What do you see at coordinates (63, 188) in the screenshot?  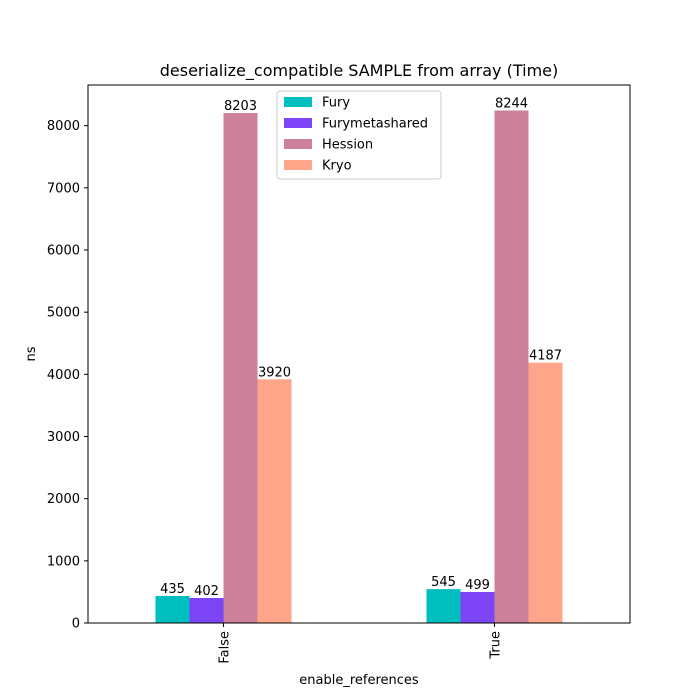 I see `y-tick-label: 7000` at bounding box center [63, 188].